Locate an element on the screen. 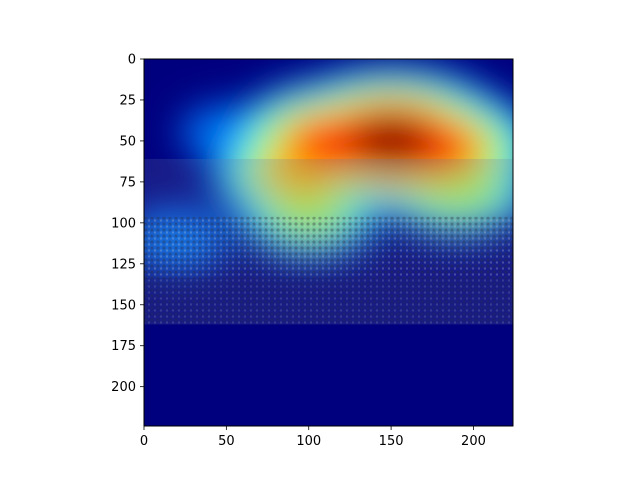  y-tick-label: 25 is located at coordinates (127, 100).